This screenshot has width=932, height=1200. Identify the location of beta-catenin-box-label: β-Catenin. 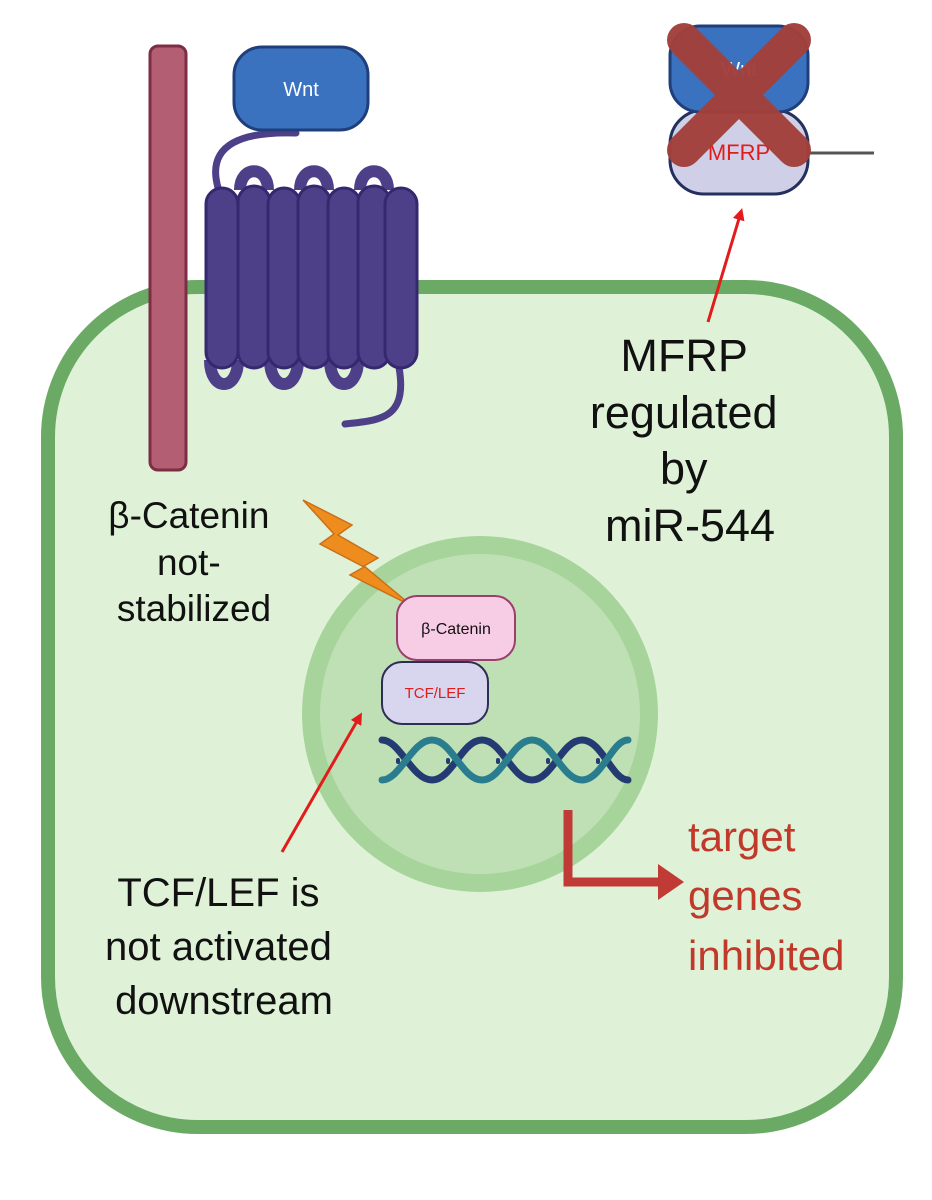
(456, 629).